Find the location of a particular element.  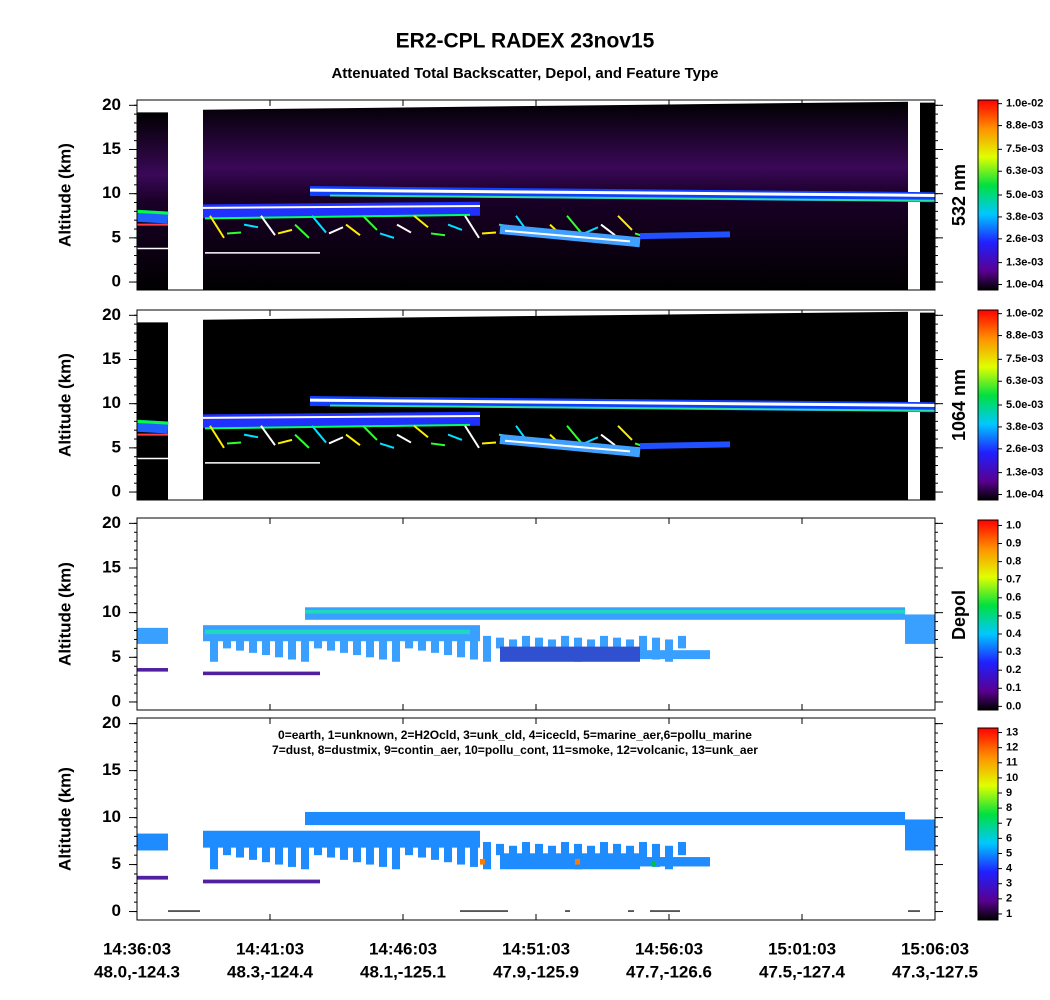

x-tick-label: 14:56:03 is located at coordinates (669, 948).